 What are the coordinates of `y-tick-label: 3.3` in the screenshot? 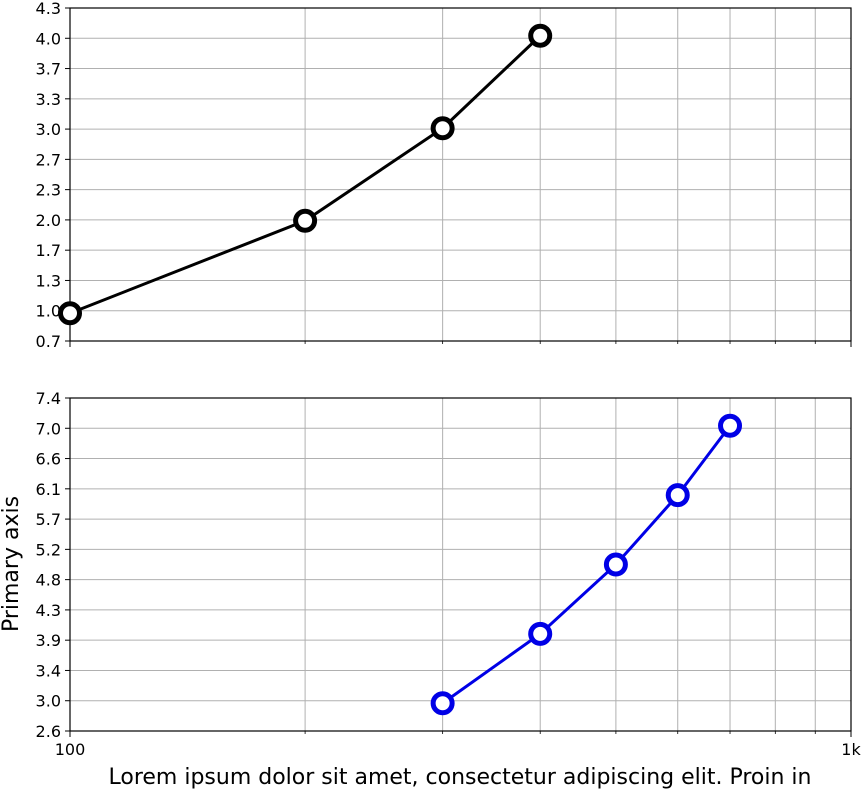 It's located at (48, 99).